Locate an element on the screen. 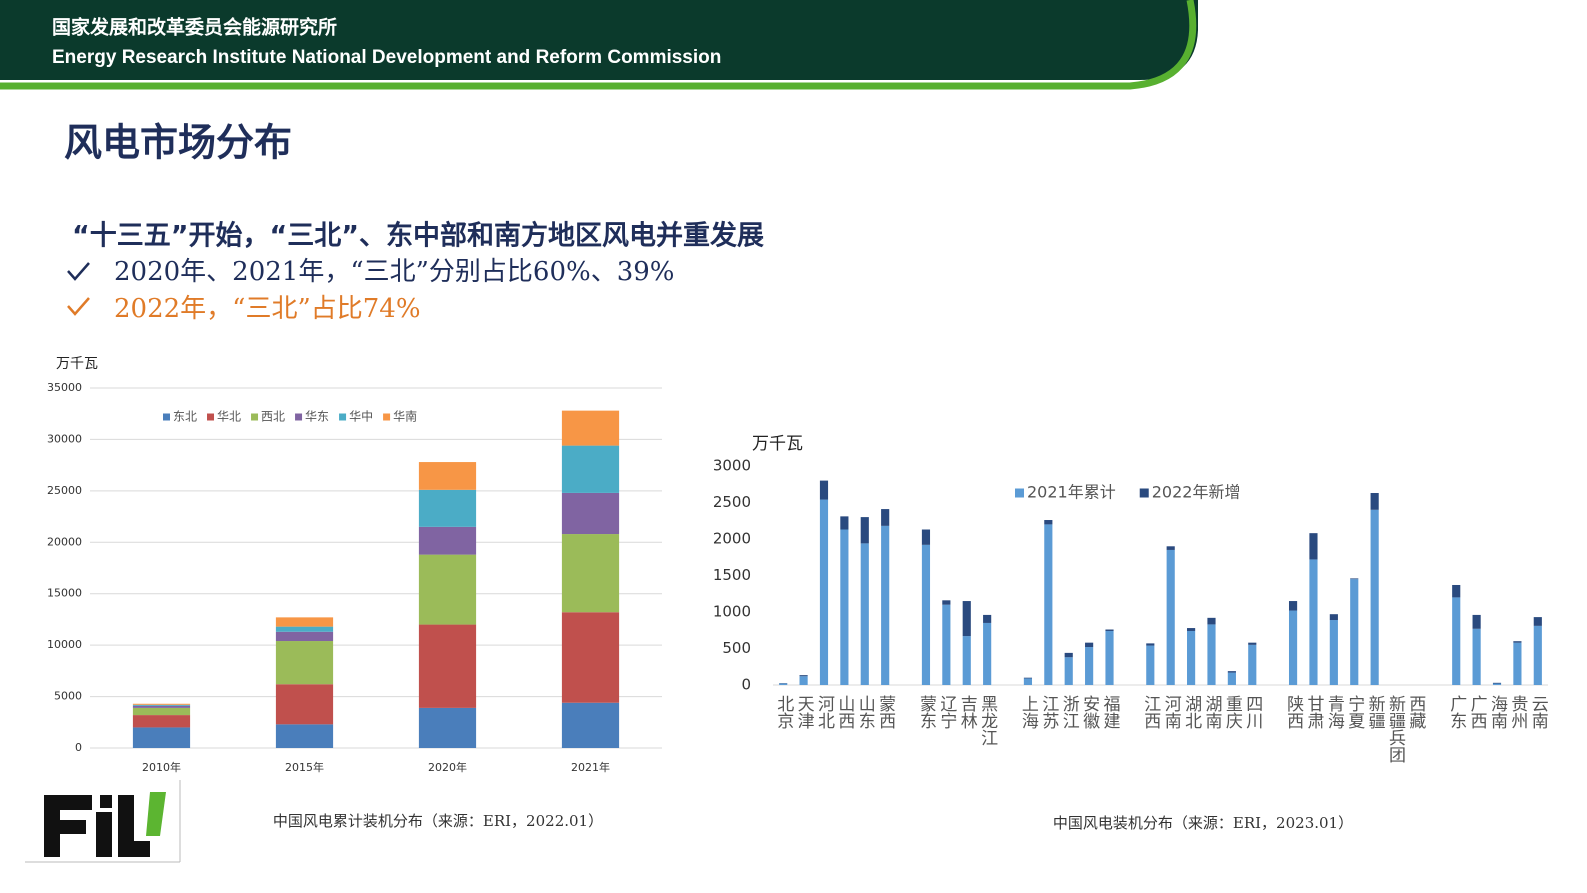  y-tick-label: 15000 is located at coordinates (64, 593).